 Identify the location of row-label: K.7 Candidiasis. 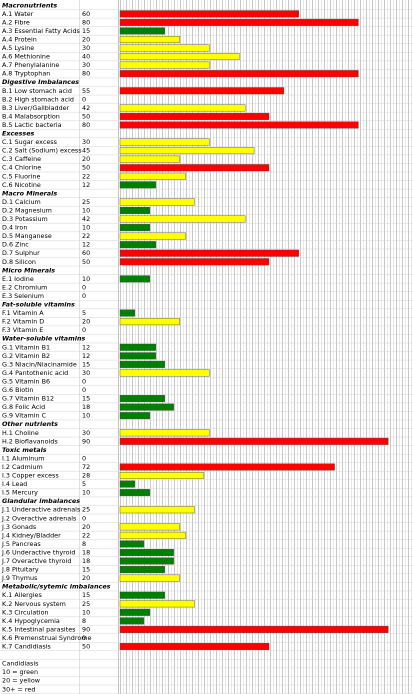
(26, 647).